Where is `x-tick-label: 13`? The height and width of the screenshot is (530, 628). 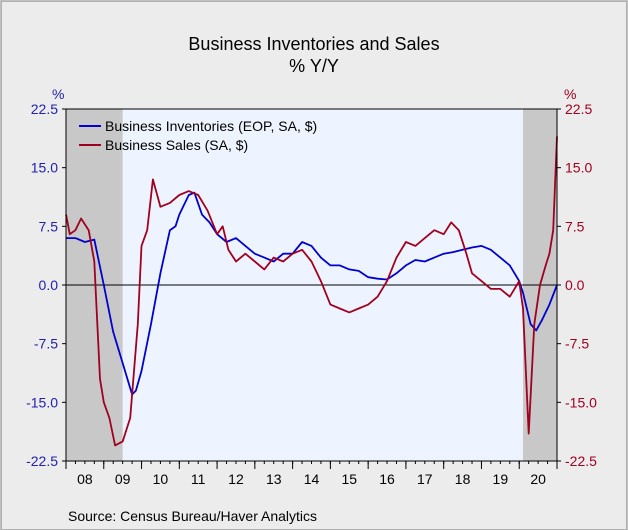 x-tick-label: 13 is located at coordinates (274, 479).